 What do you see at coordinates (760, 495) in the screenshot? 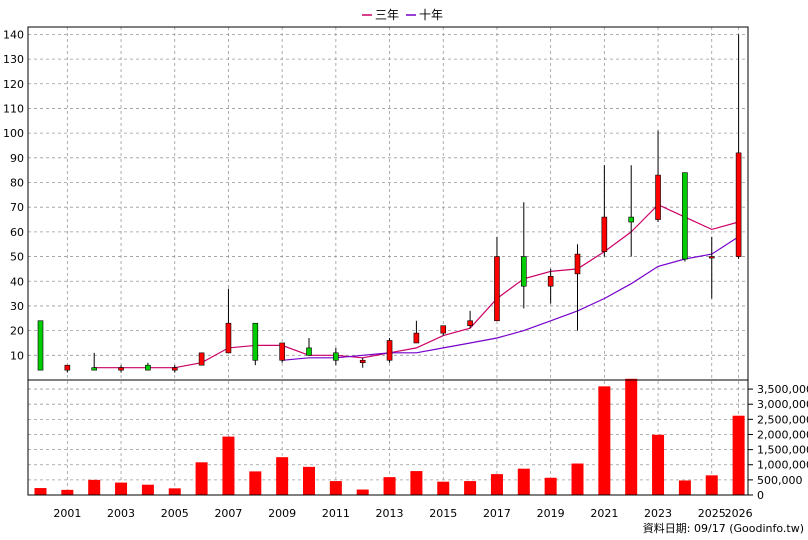
I see `volume-tick-label: 0` at bounding box center [760, 495].